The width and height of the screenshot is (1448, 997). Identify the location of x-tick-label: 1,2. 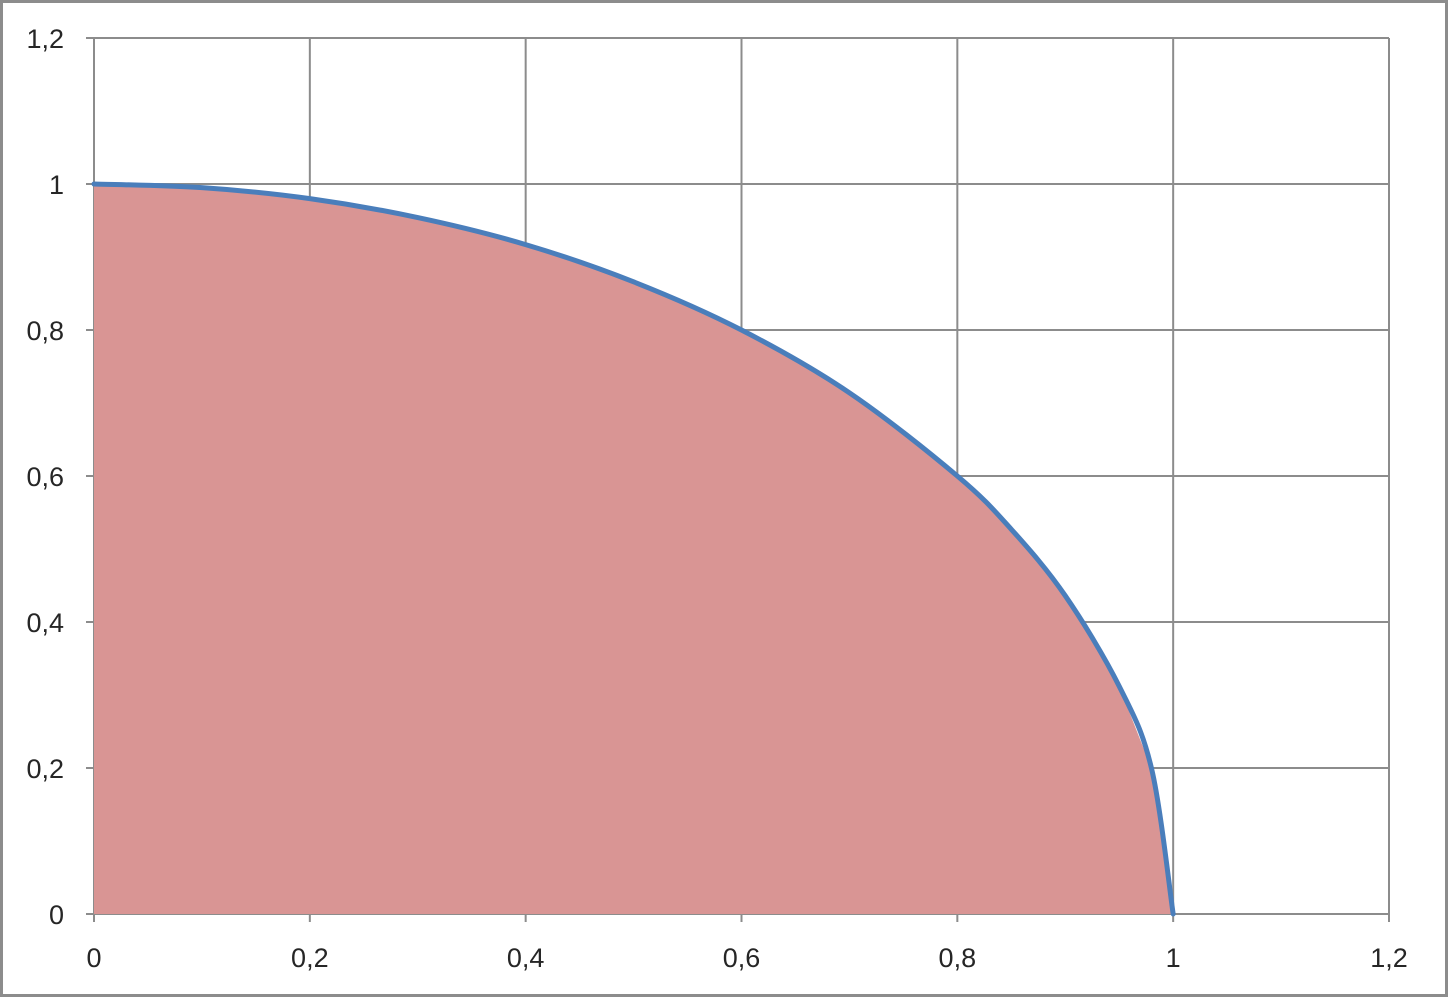
(1389, 958).